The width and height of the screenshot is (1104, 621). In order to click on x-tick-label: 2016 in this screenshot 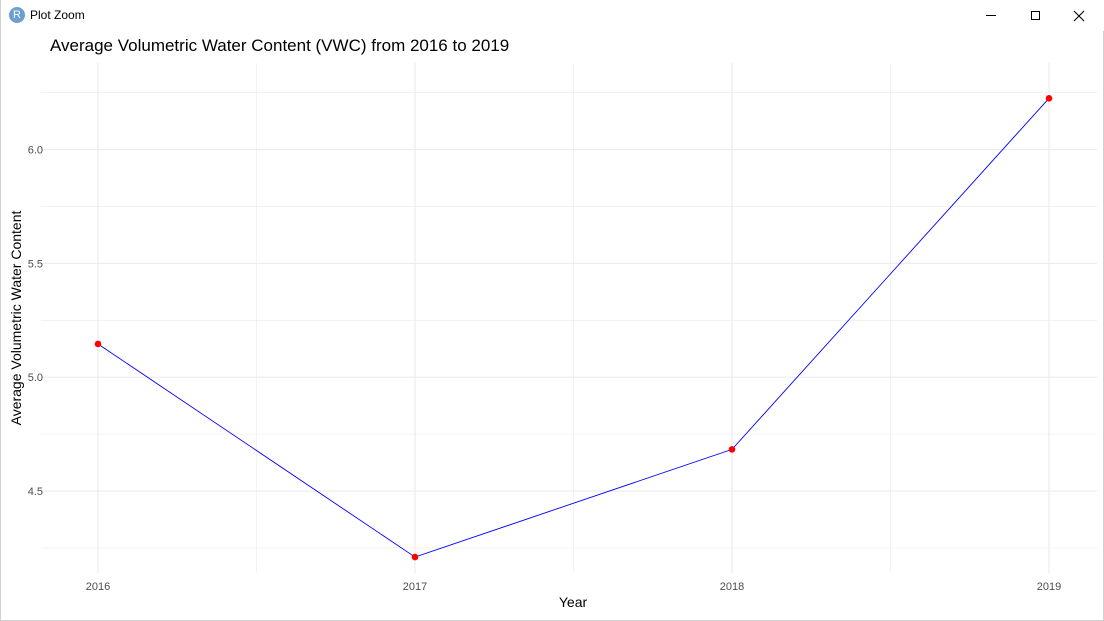, I will do `click(98, 587)`.